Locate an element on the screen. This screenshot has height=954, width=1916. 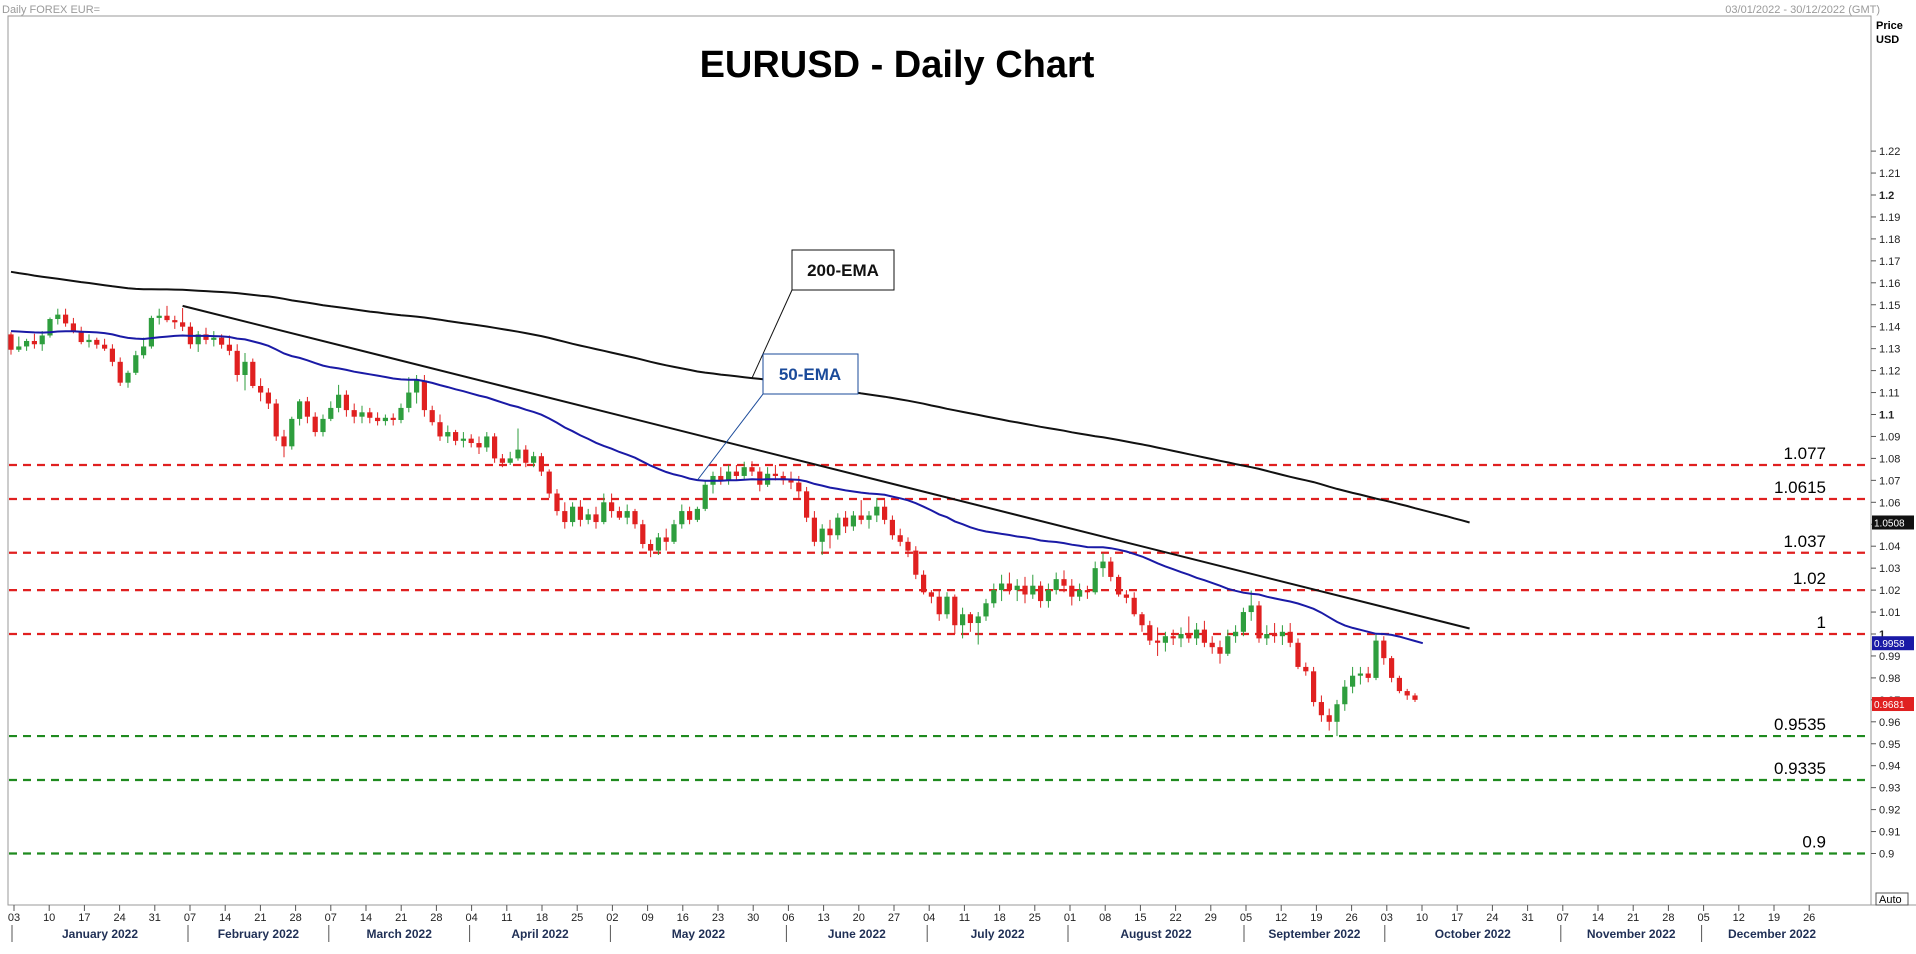
auto-scale-button is located at coordinates (1892, 899).